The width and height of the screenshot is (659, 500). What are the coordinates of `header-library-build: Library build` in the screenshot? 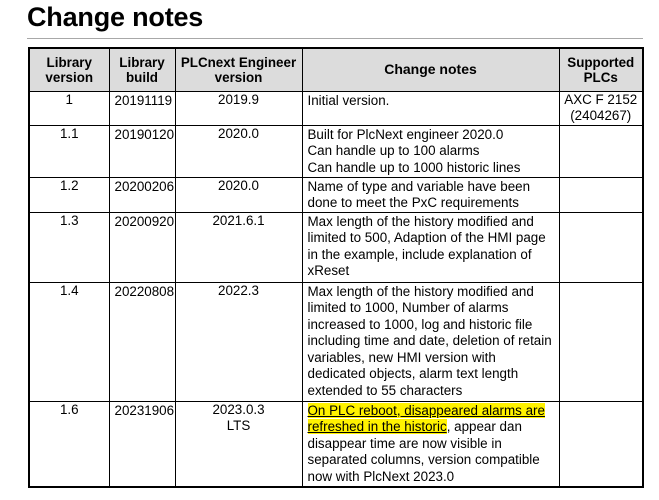 It's located at (142, 69).